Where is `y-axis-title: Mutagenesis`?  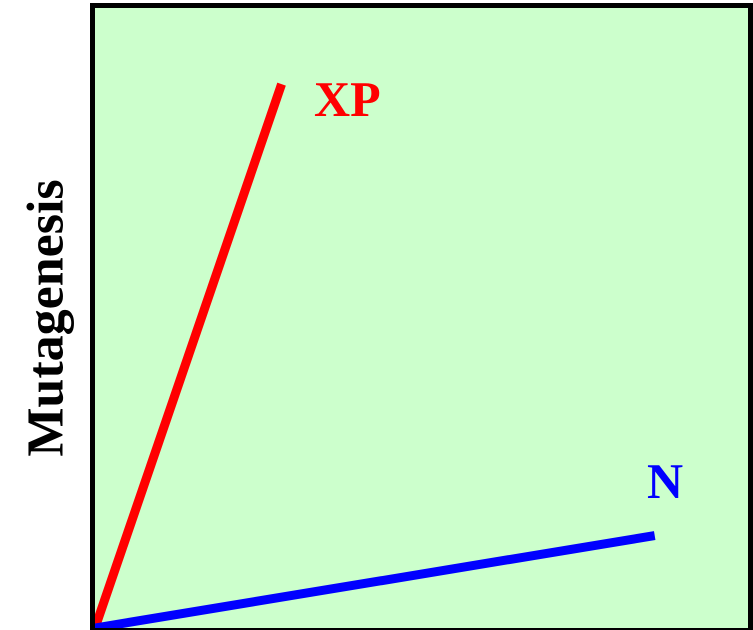
y-axis-title: Mutagenesis is located at coordinates (45, 318).